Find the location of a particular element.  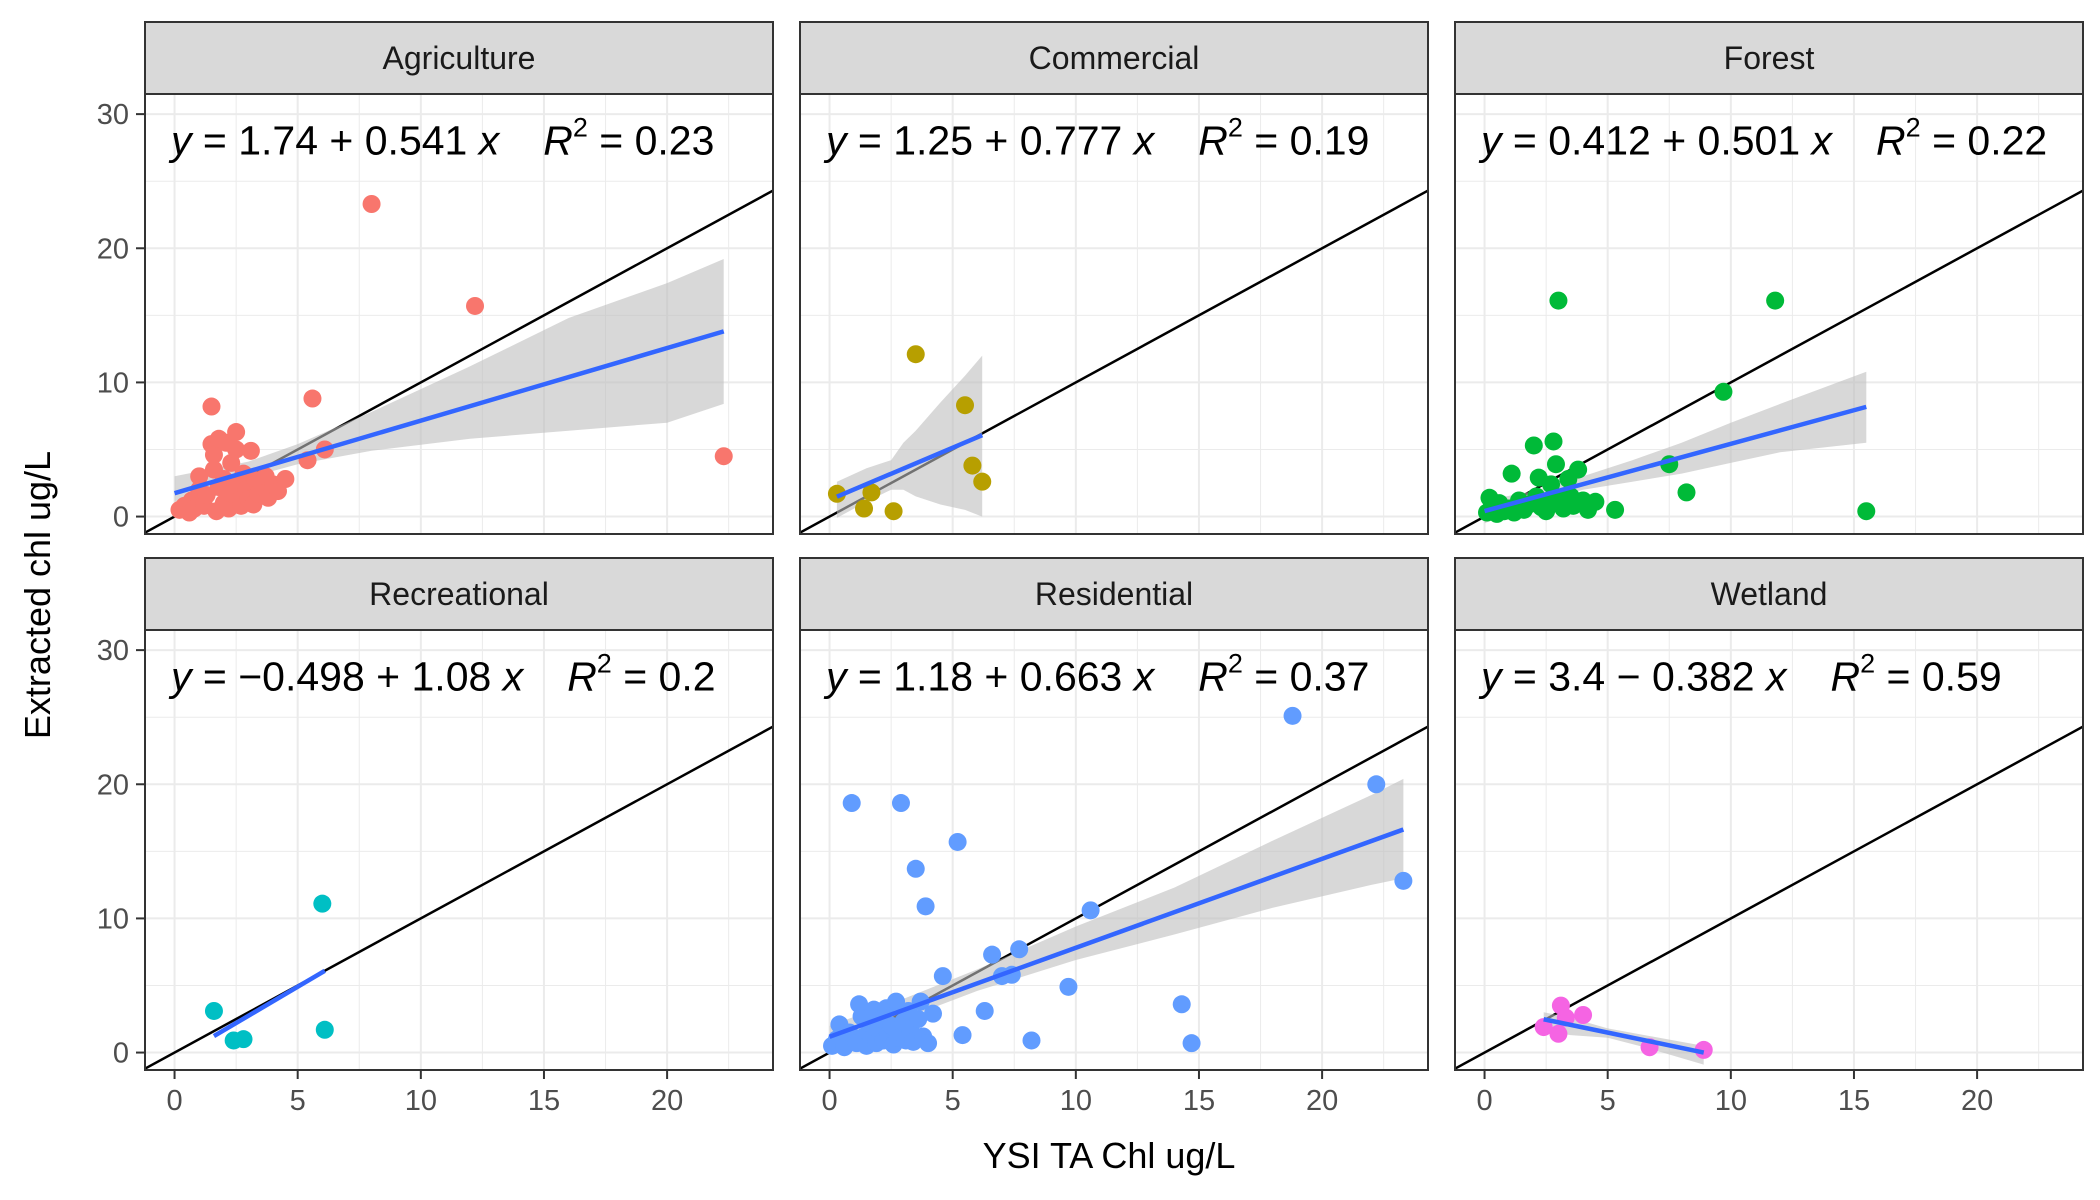

r-squared-value: = 0.2 is located at coordinates (664, 676).